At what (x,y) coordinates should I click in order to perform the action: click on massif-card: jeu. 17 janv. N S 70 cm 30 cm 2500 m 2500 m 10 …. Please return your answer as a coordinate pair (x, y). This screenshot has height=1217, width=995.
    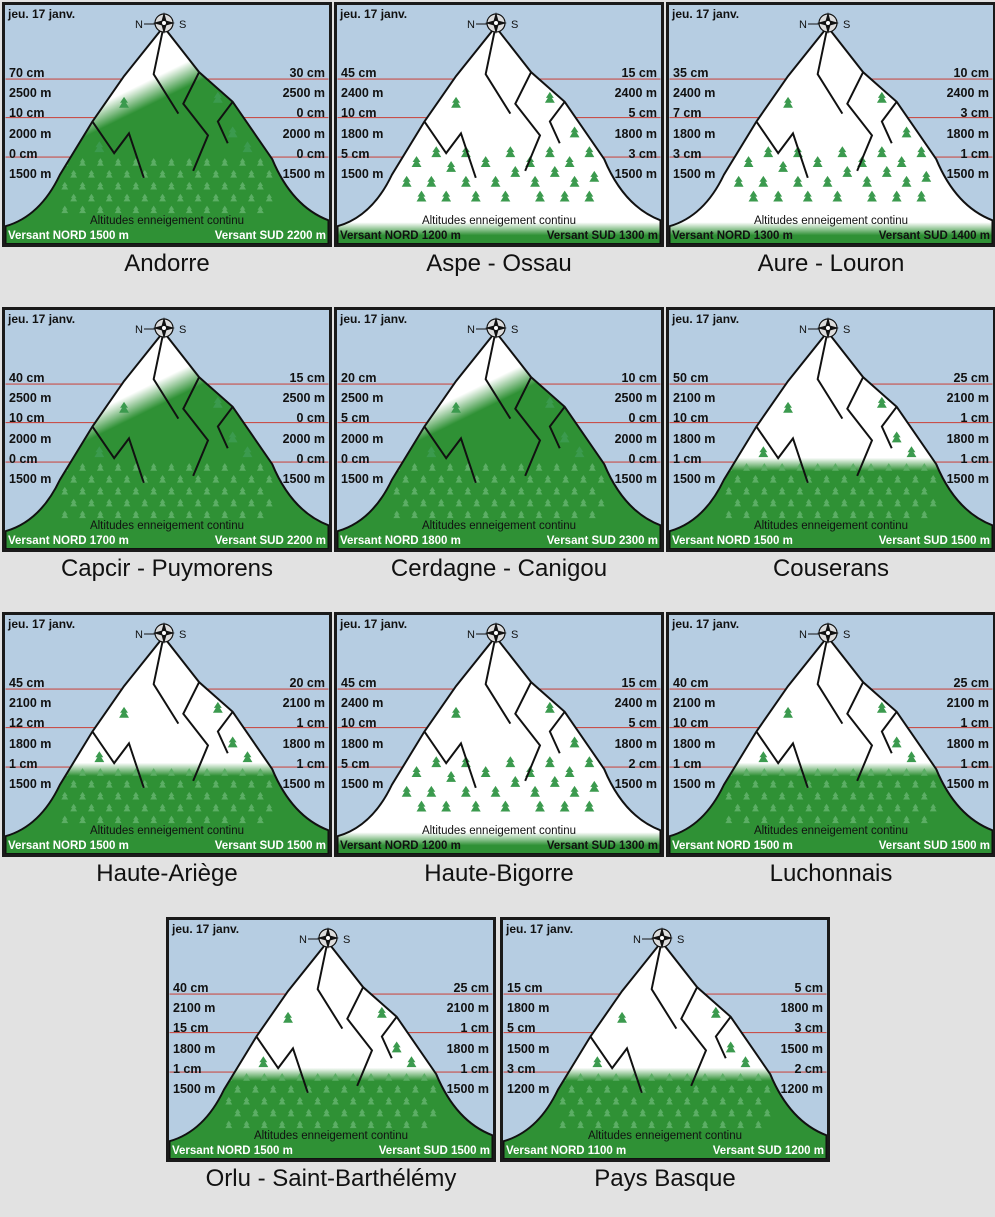
    Looking at the image, I should click on (167, 152).